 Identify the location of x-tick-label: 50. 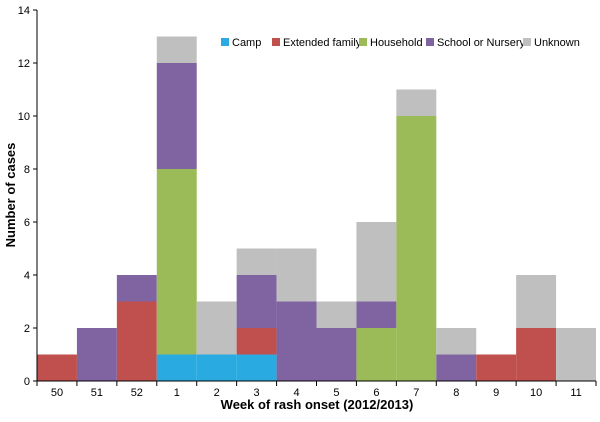
(57, 393).